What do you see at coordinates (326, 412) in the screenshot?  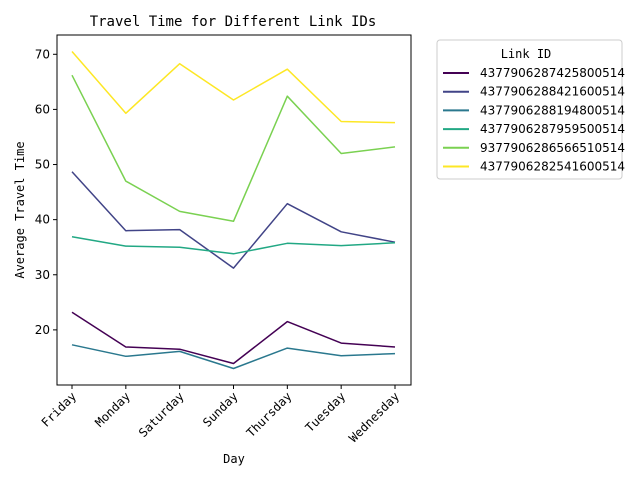 I see `x-tick-label: Tuesday` at bounding box center [326, 412].